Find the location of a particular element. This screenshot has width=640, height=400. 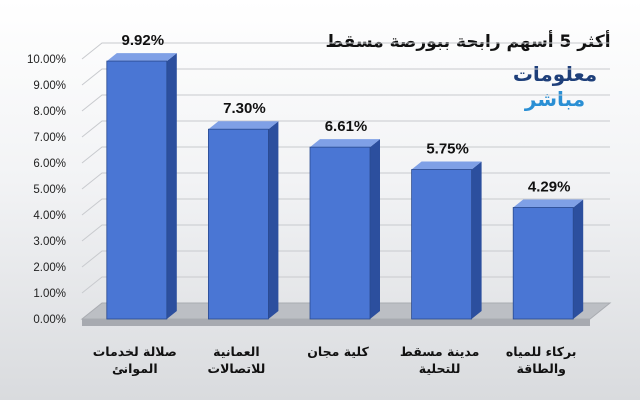

category-label: العمانية is located at coordinates (236, 351).